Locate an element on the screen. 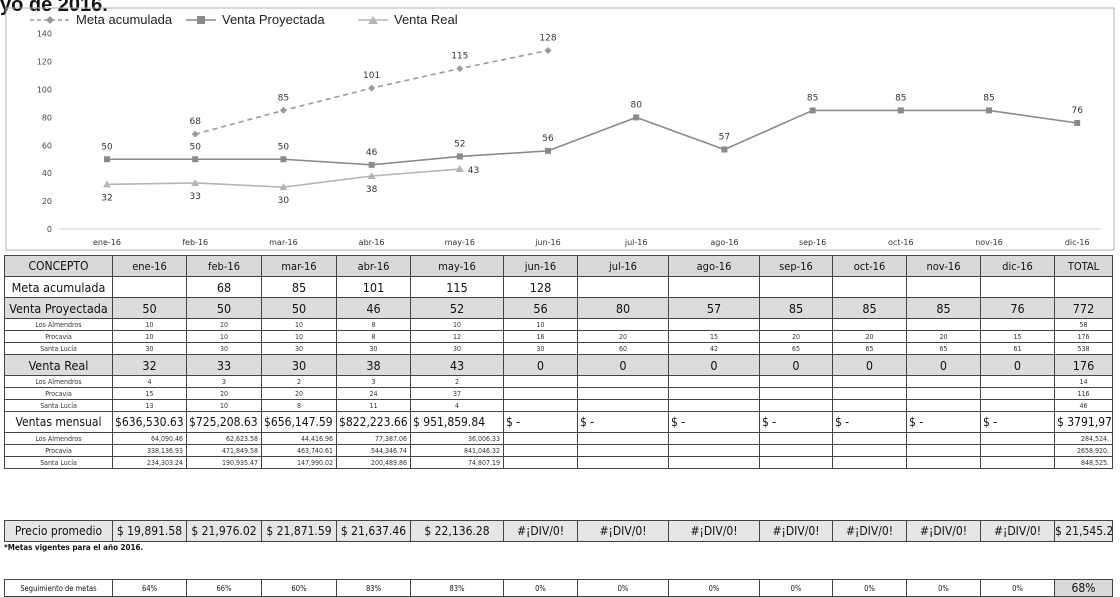 Image resolution: width=1120 pixels, height=597 pixels. row-cell: 10 is located at coordinates (224, 336).